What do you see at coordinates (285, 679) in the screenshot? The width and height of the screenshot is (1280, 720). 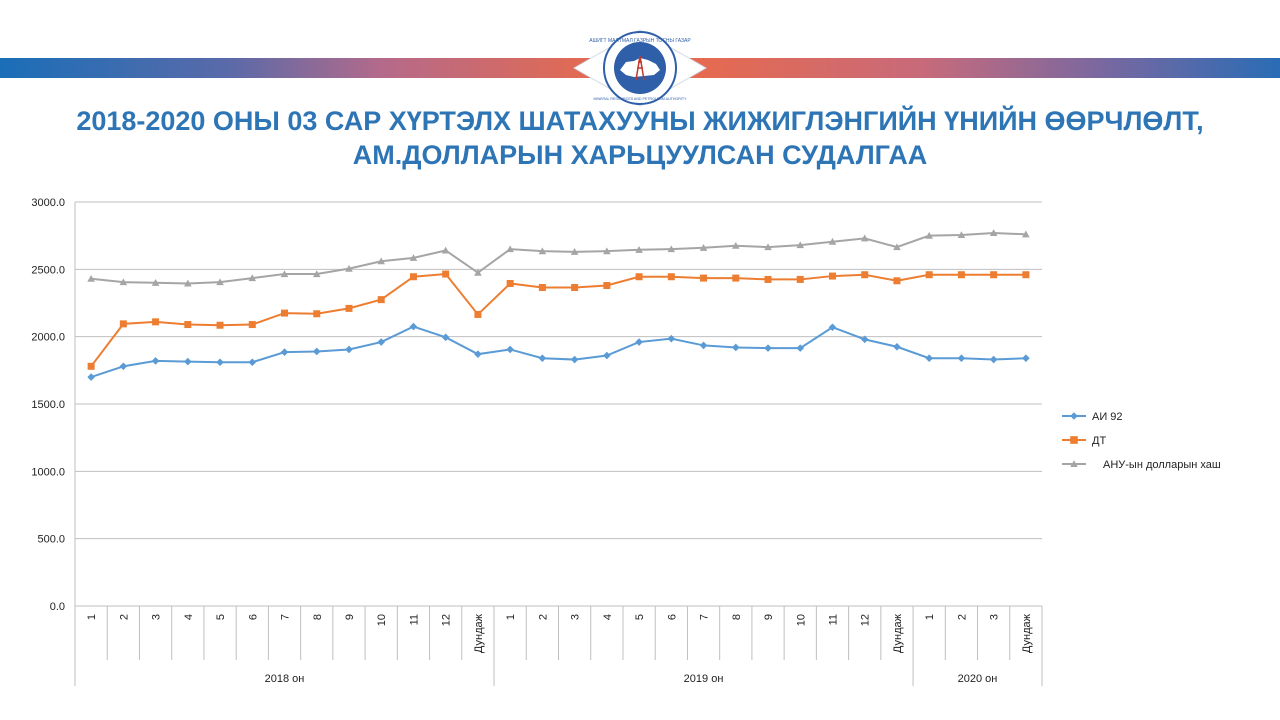 I see `x-group-label: 2018 он` at bounding box center [285, 679].